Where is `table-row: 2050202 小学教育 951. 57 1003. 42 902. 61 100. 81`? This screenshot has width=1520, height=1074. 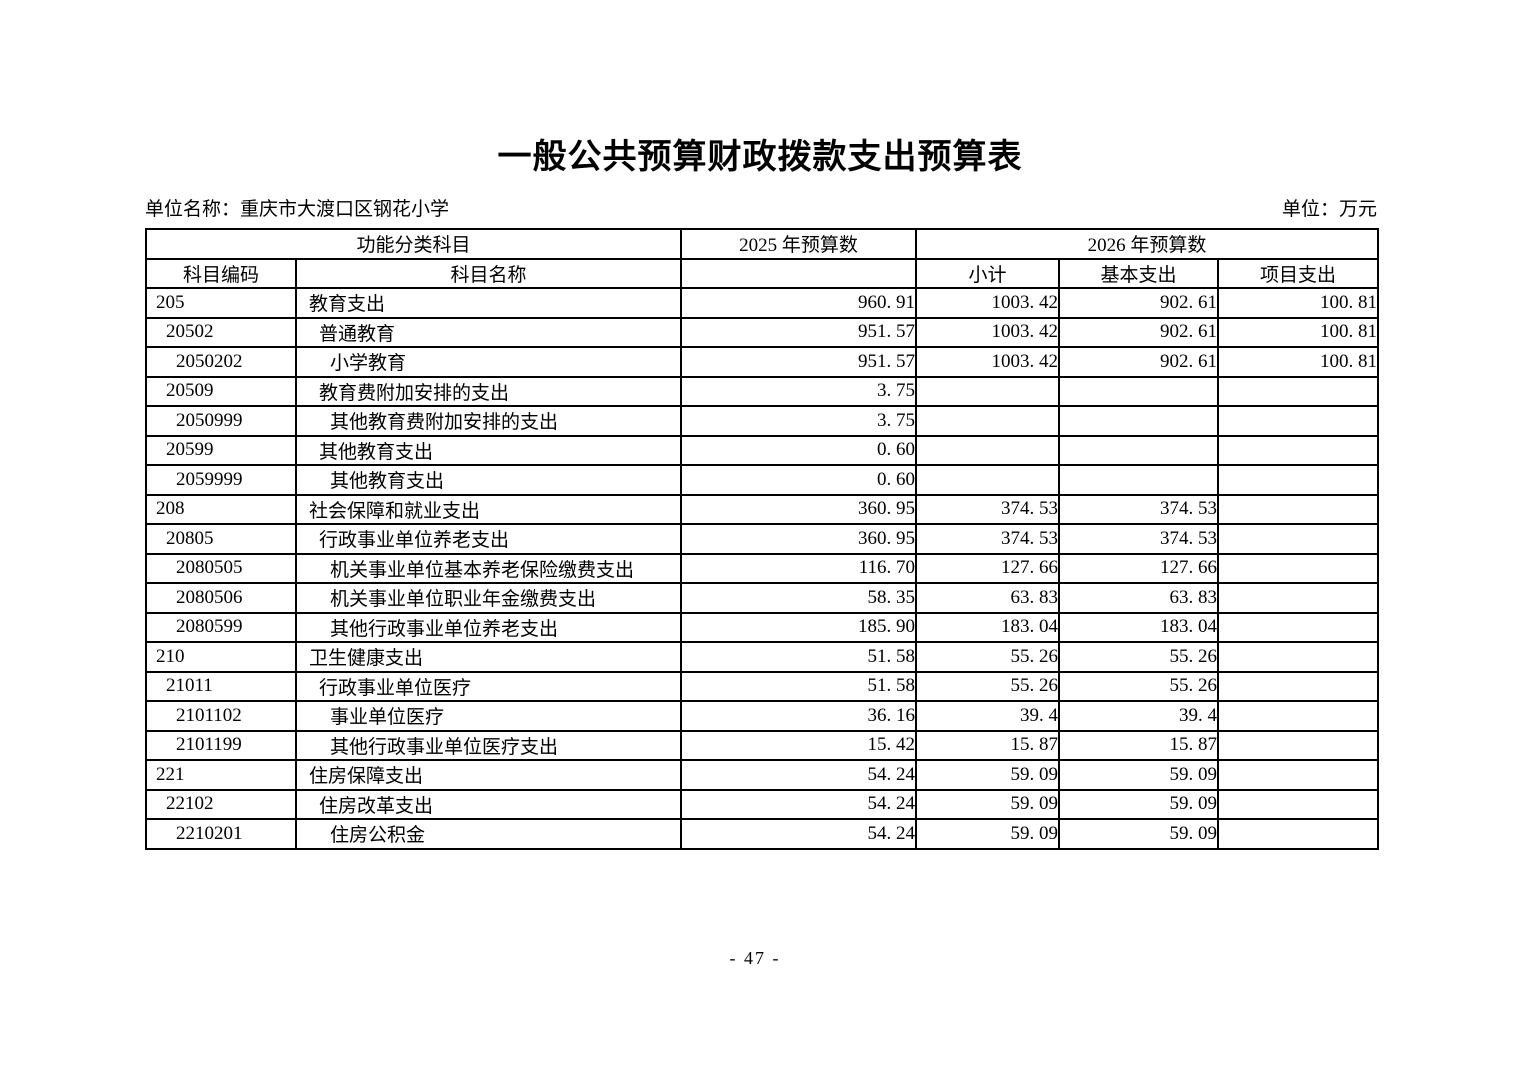 table-row: 2050202 小学教育 951. 57 1003. 42 902. 61 100. 81 is located at coordinates (762, 362).